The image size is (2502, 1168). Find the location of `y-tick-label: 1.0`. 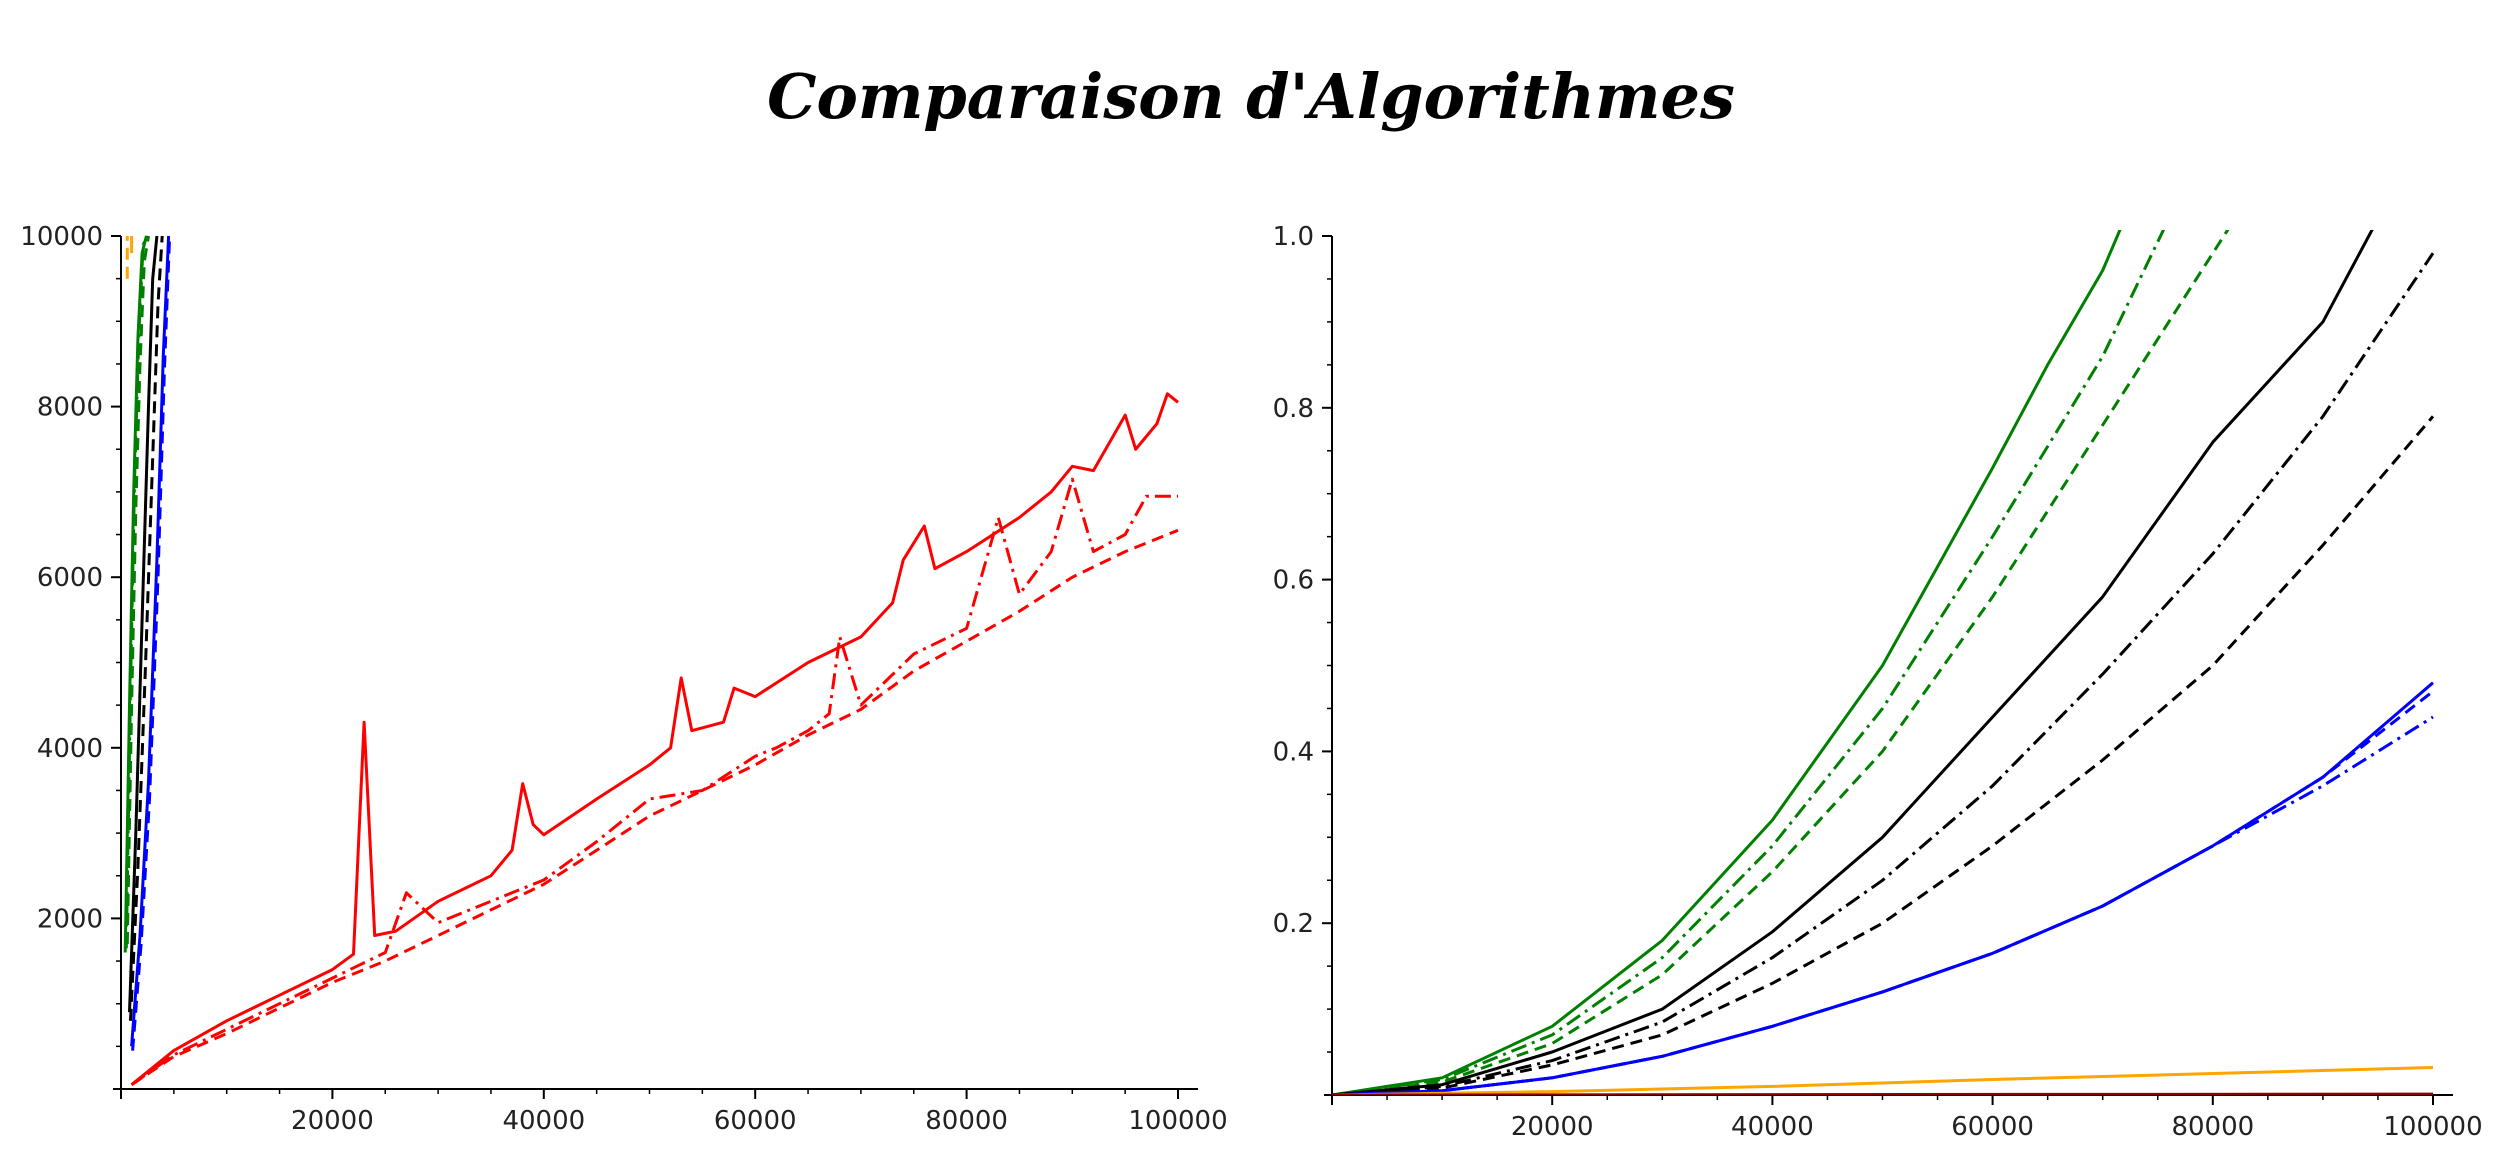

y-tick-label: 1.0 is located at coordinates (1293, 237).